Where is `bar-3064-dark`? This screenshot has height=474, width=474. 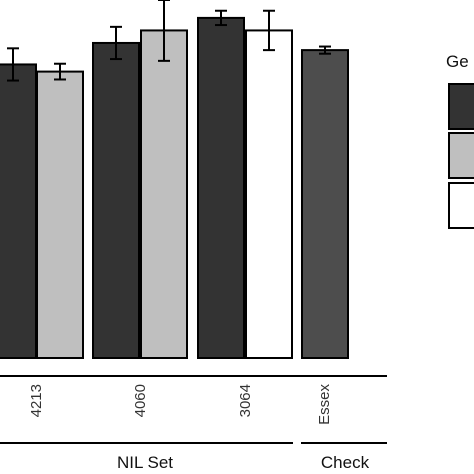 bar-3064-dark is located at coordinates (221, 188).